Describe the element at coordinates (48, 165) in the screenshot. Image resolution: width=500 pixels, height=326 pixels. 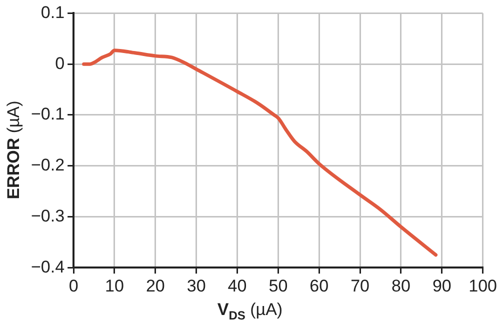
I see `y-tick-label: −0.2` at that location.